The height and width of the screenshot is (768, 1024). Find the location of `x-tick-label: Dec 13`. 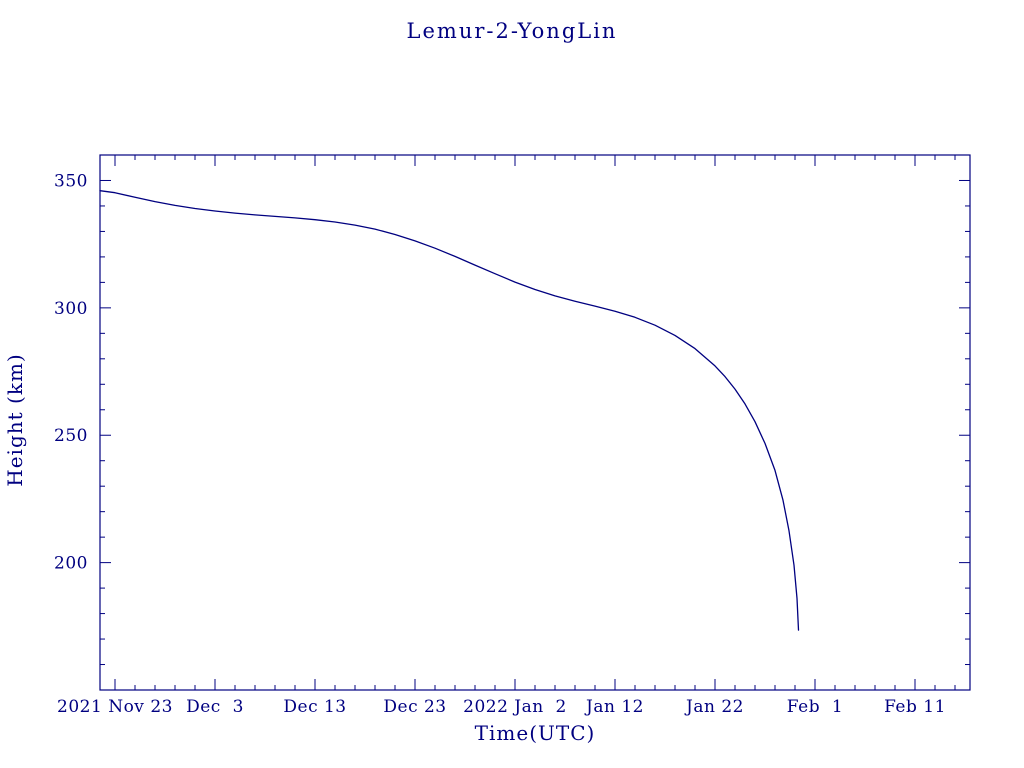

x-tick-label: Dec 13 is located at coordinates (314, 707).